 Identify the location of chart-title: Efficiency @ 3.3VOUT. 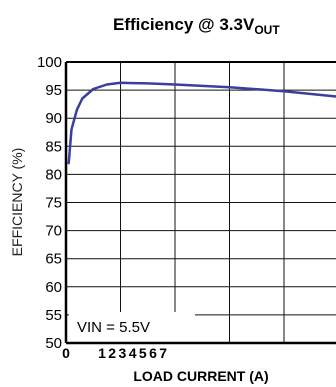
(196, 26).